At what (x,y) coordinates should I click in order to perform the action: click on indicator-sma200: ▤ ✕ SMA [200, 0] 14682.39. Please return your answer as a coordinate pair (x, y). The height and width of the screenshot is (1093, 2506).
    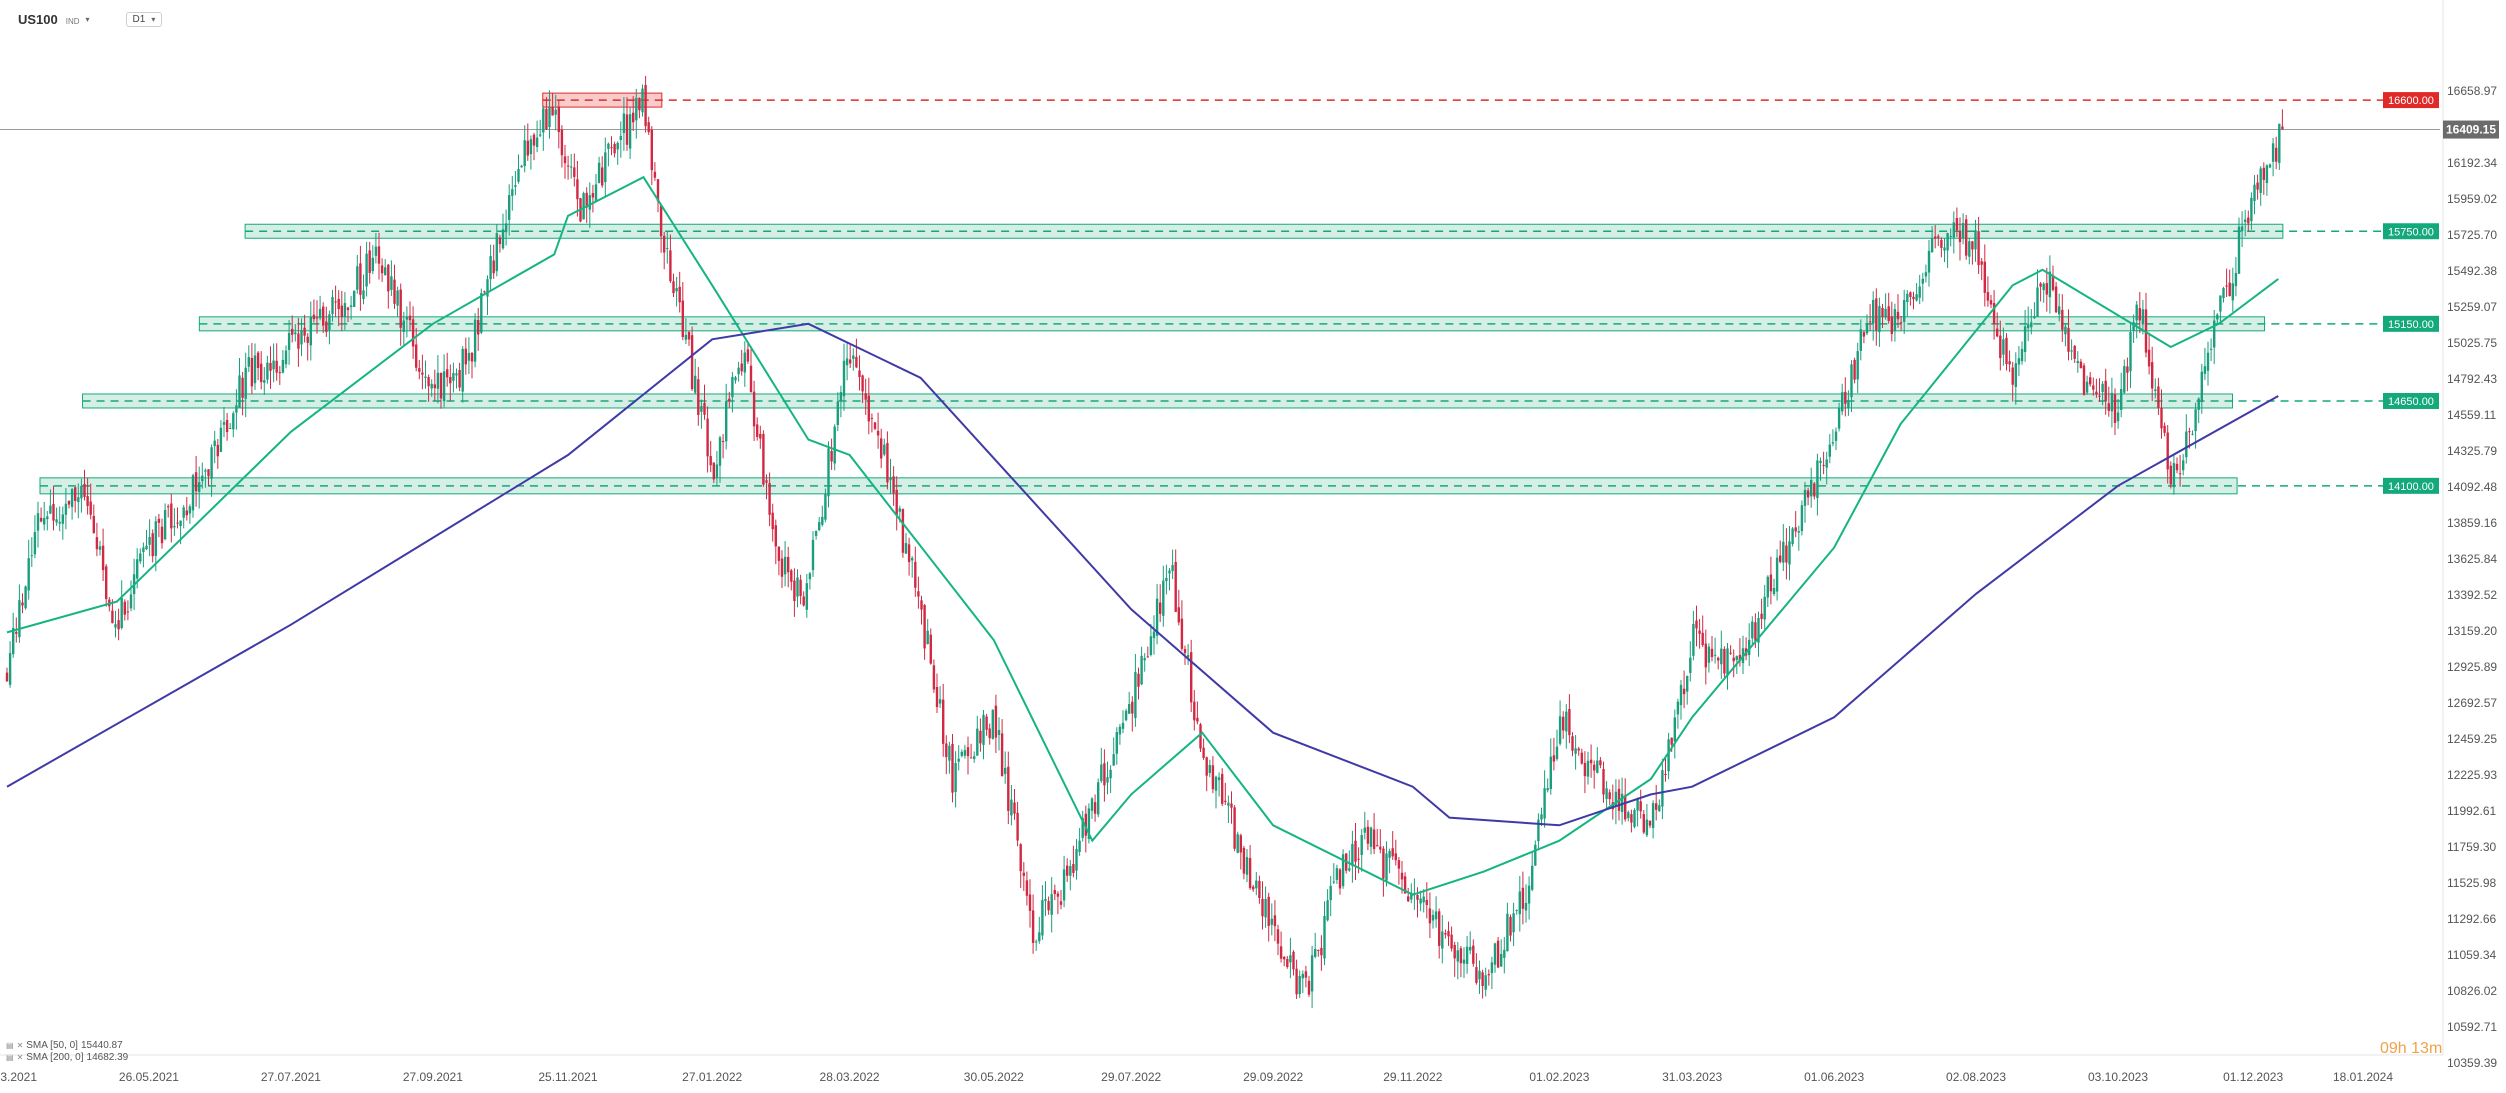
    Looking at the image, I should click on (67, 1058).